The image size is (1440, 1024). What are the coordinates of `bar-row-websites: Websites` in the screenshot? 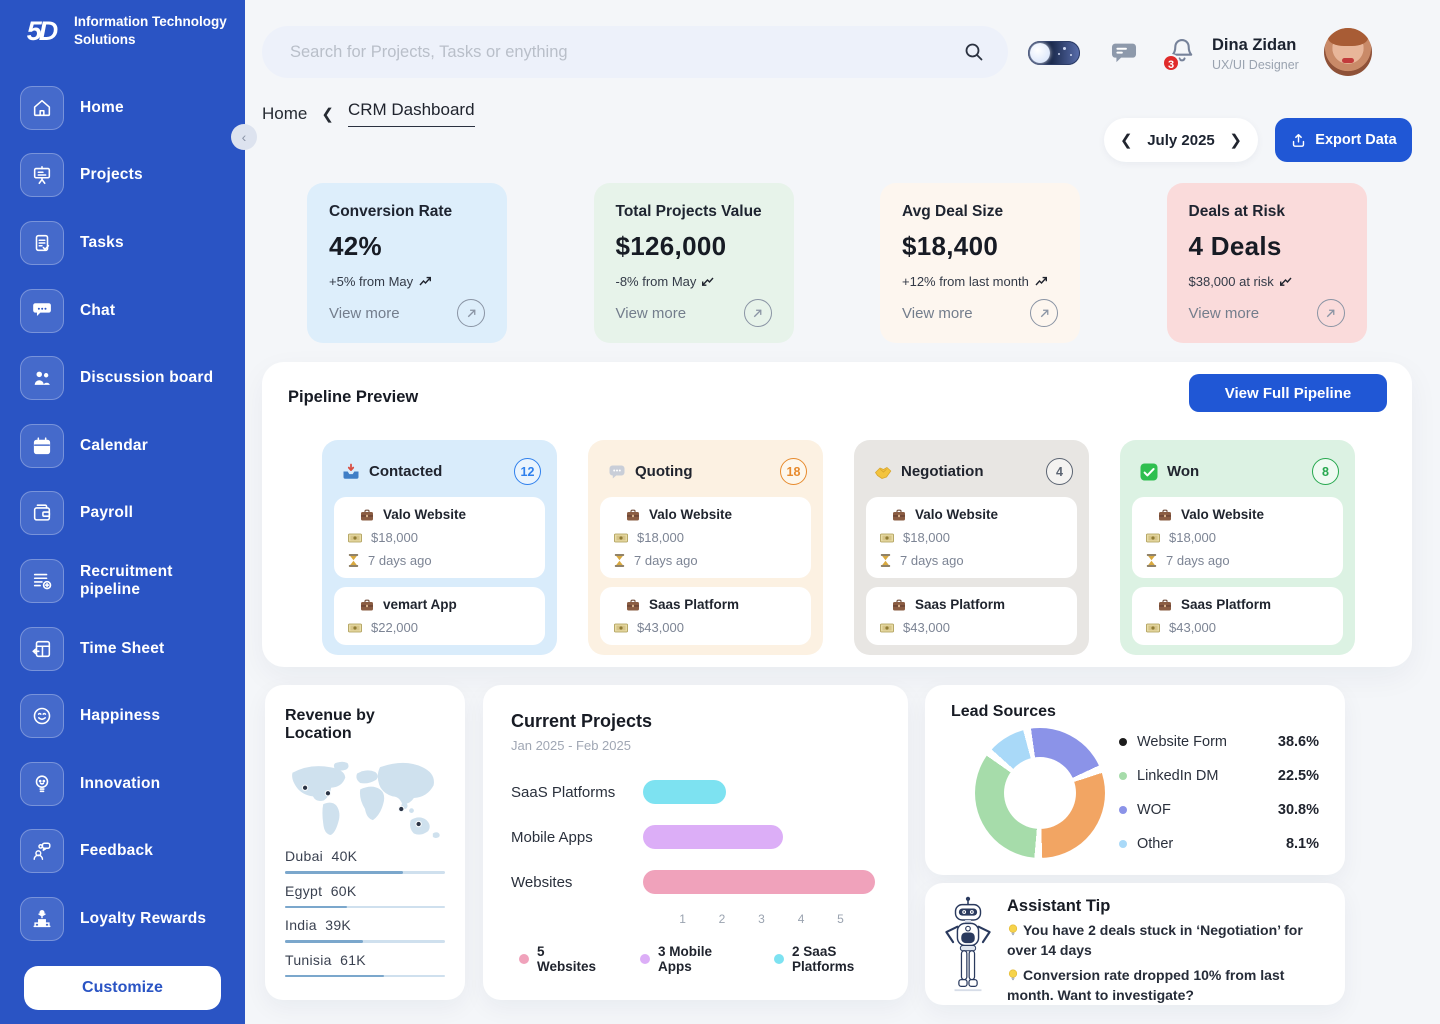 It's located at (695, 882).